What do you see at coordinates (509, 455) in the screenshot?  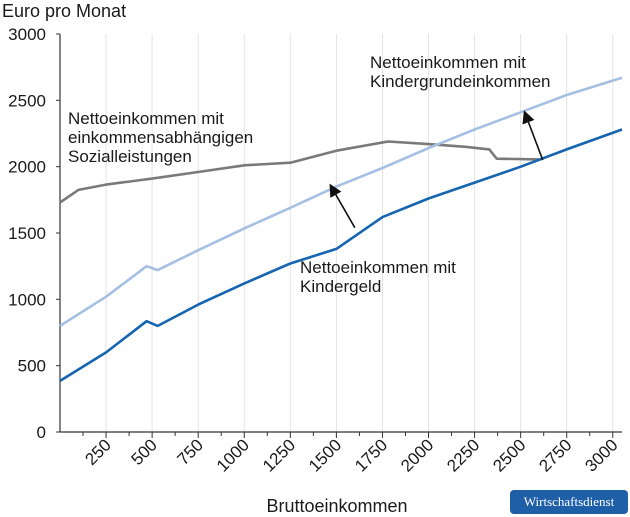 I see `x-tick-label: 2500` at bounding box center [509, 455].